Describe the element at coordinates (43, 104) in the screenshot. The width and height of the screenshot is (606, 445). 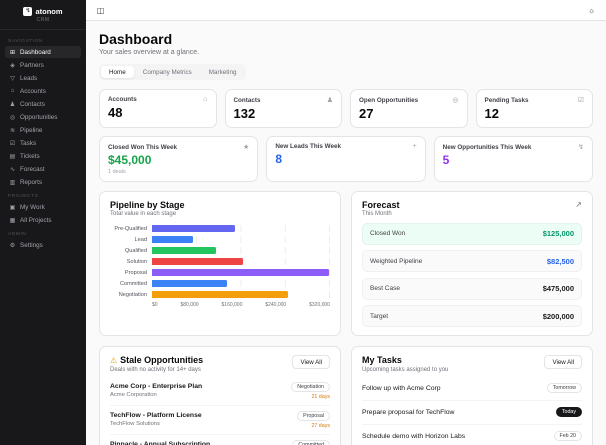
I see `sidebar-item-contacts: ♟ Contacts` at that location.